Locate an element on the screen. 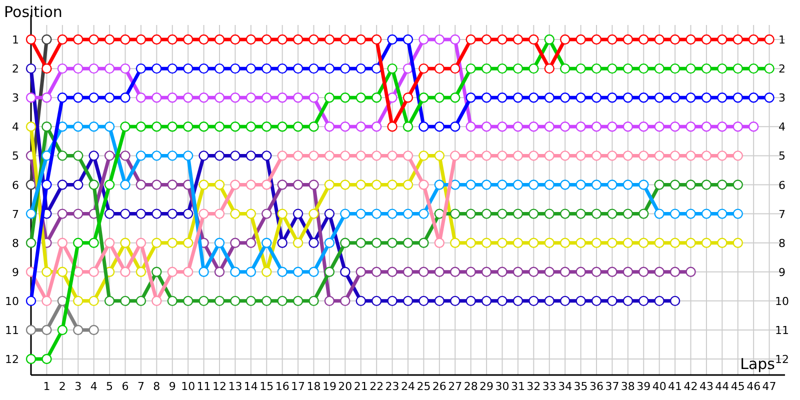  x-tick-label: 13 is located at coordinates (235, 386).